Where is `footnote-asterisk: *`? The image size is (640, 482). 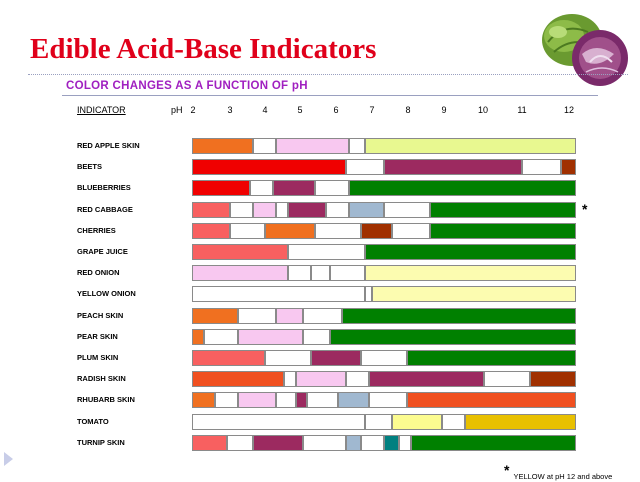 footnote-asterisk: * is located at coordinates (507, 470).